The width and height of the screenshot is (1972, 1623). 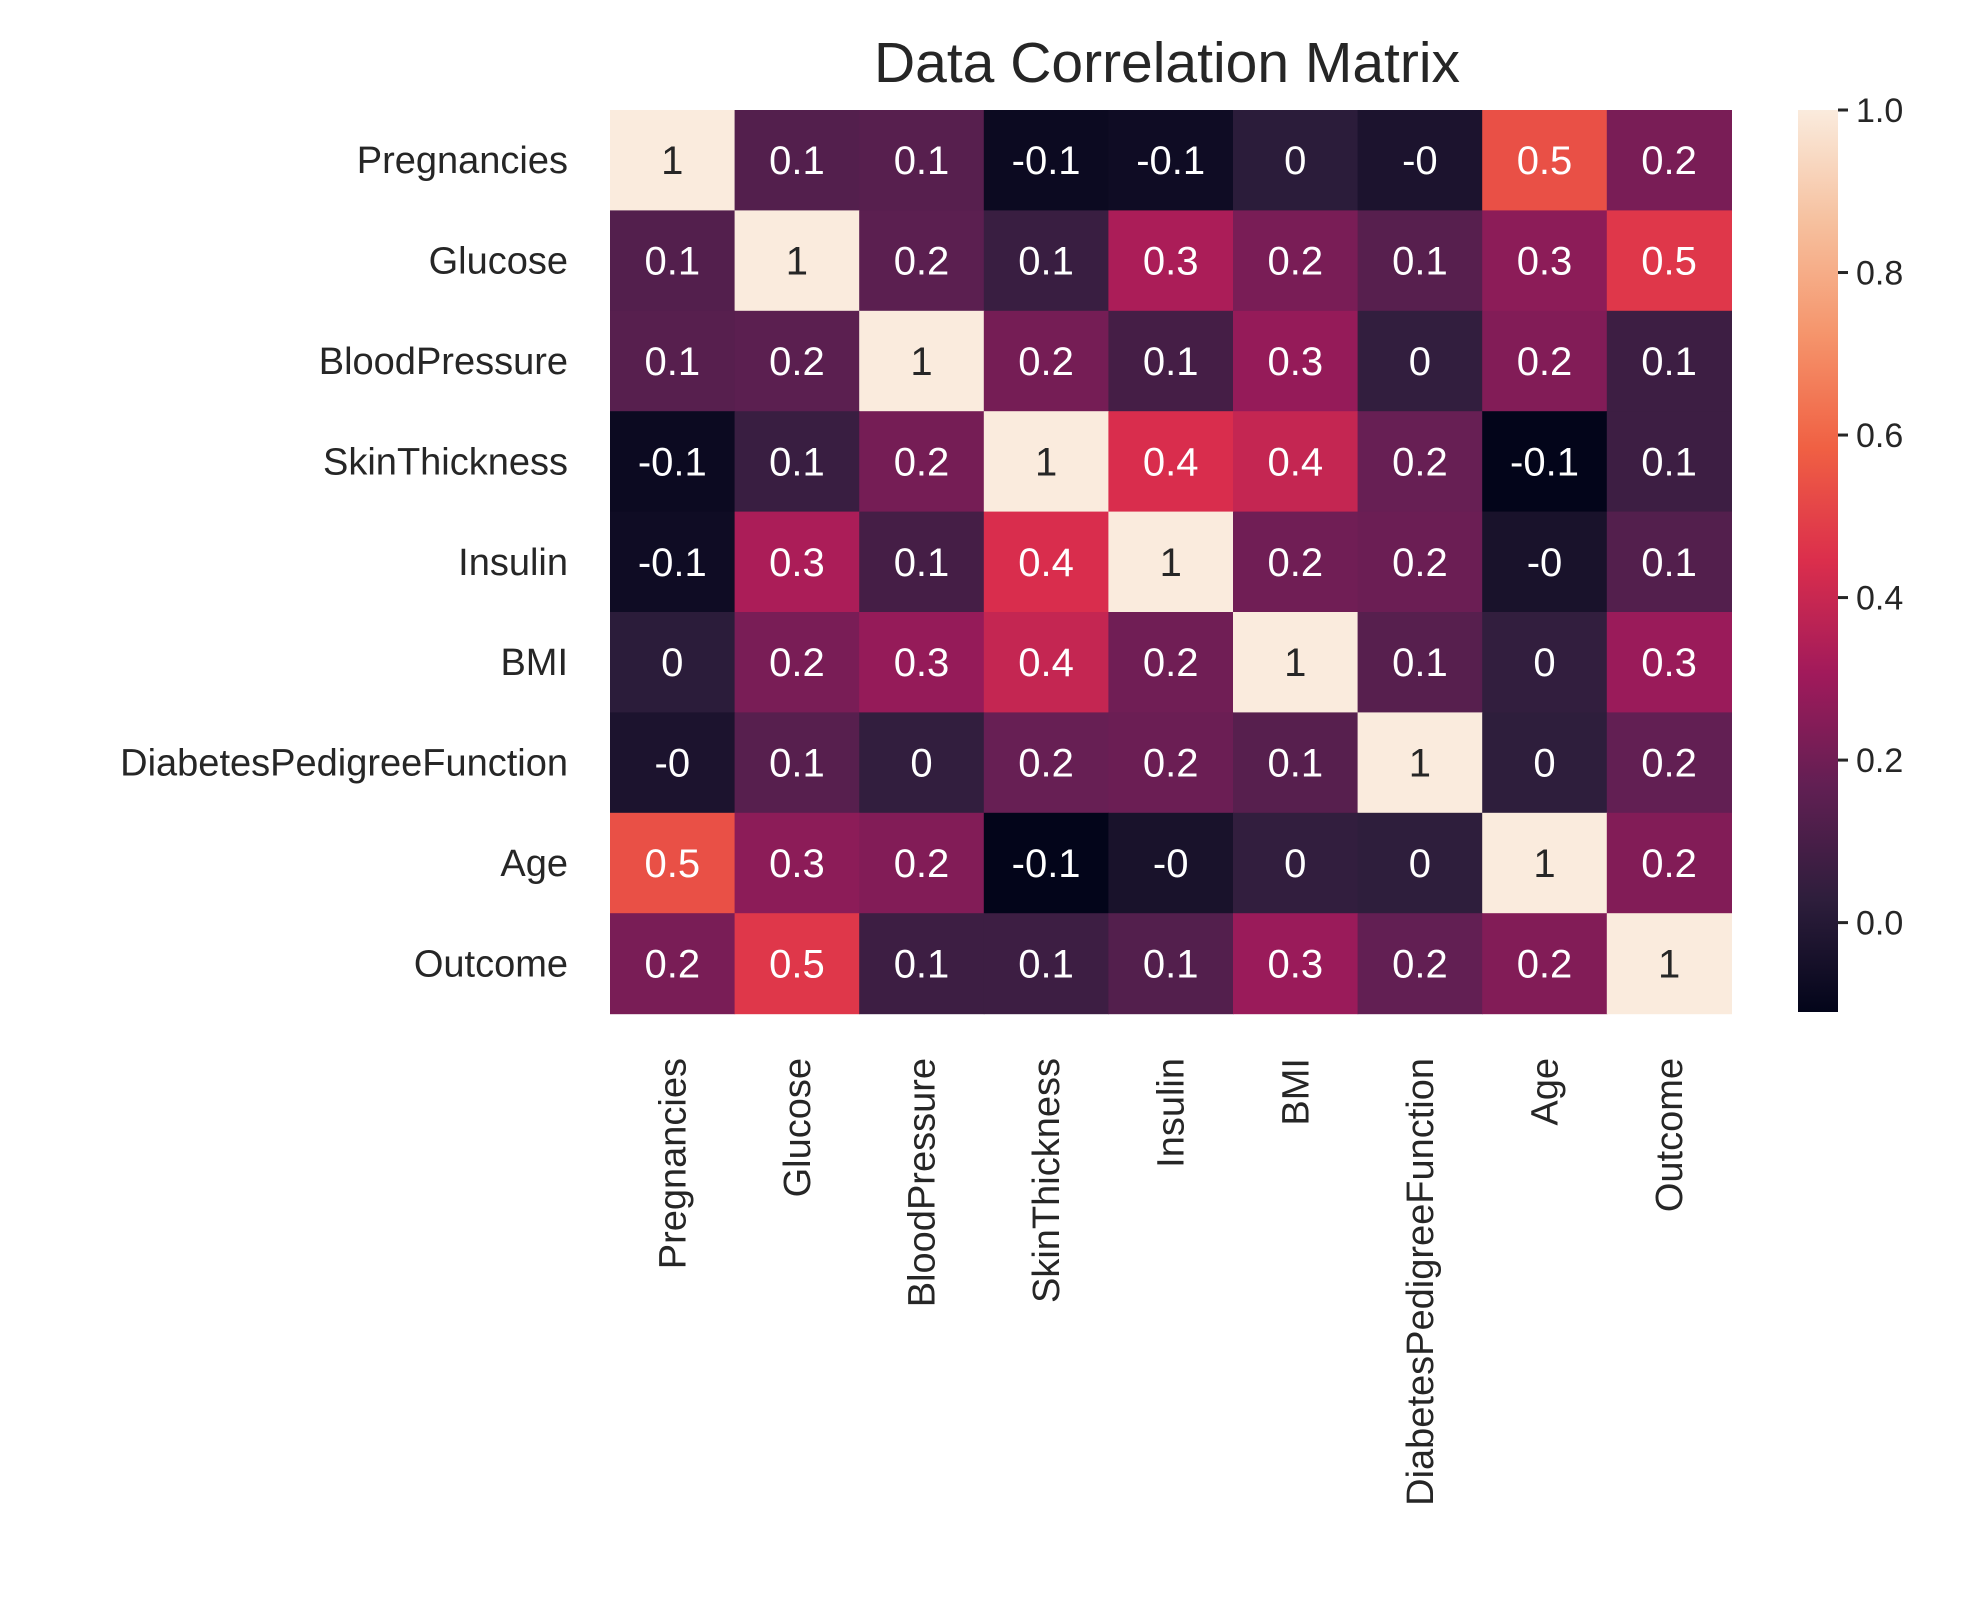 I want to click on colorbar, so click(x=1818, y=561).